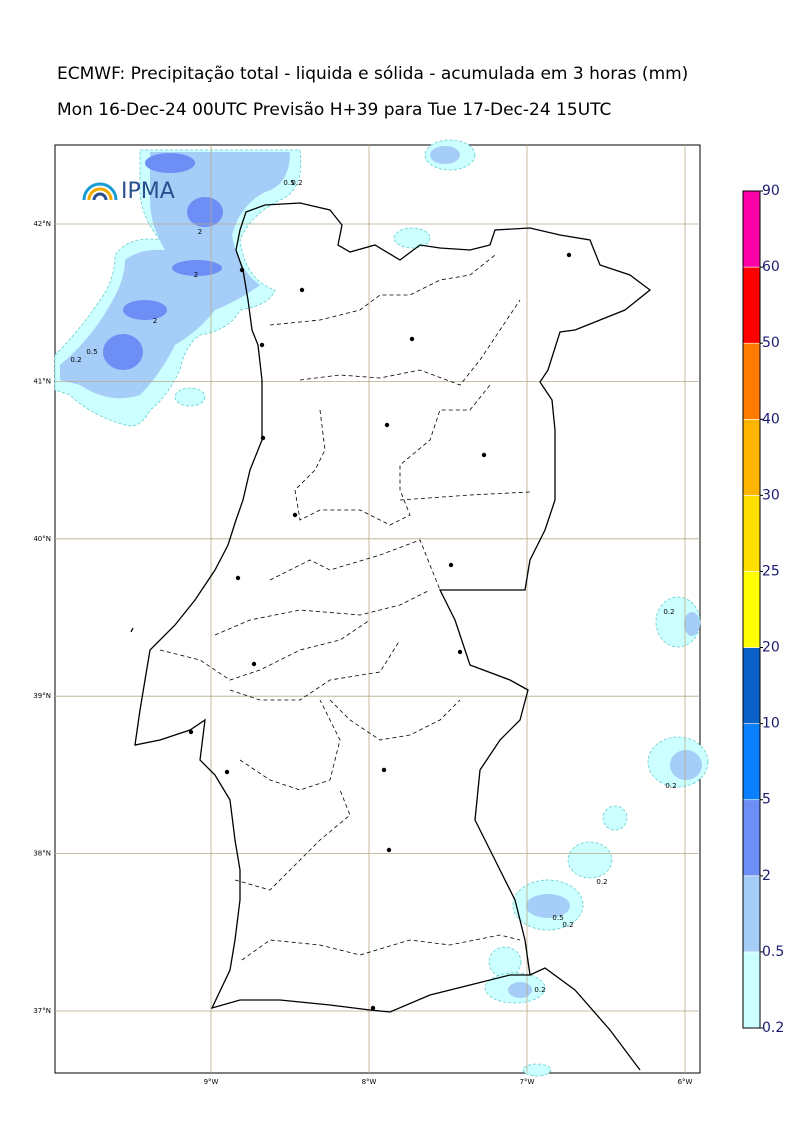 The image size is (800, 1135). What do you see at coordinates (771, 267) in the screenshot?
I see `colorbar-label: 60` at bounding box center [771, 267].